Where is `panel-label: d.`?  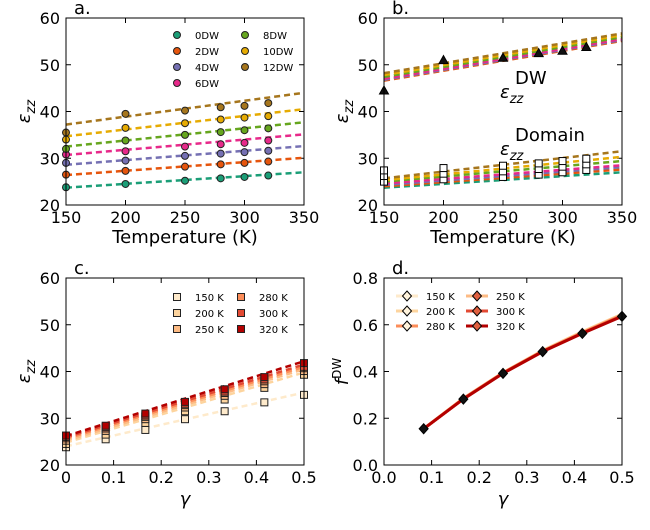 panel-label: d. is located at coordinates (400, 268).